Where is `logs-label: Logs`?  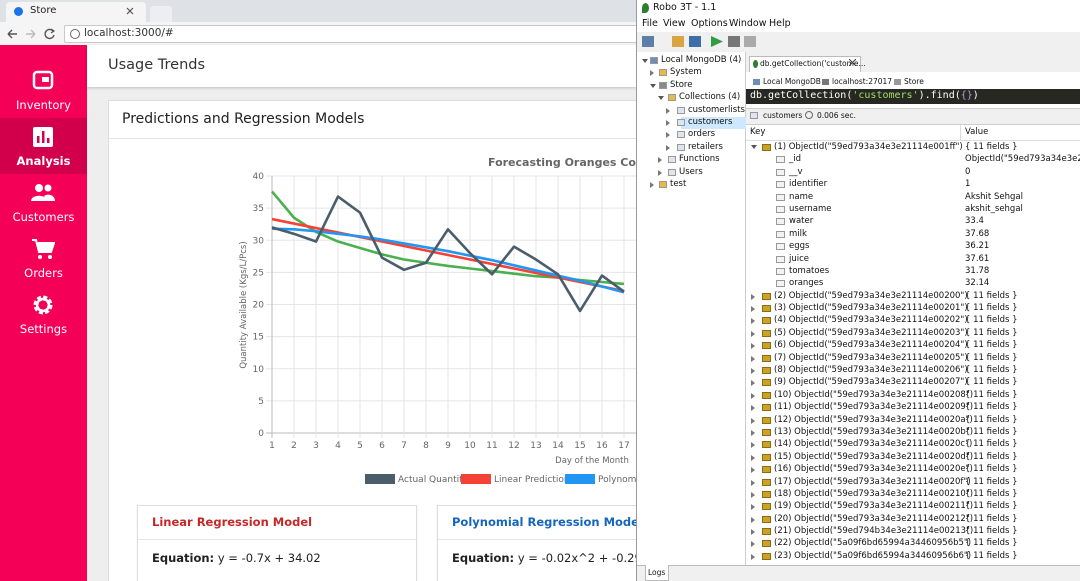
logs-label: Logs is located at coordinates (657, 572).